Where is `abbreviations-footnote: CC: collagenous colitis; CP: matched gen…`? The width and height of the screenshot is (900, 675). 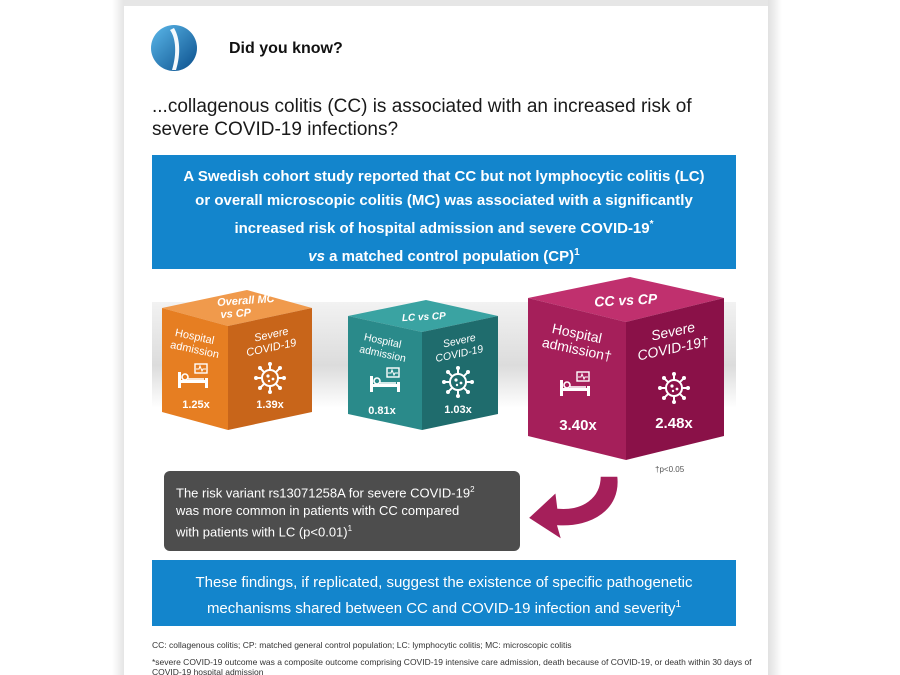 abbreviations-footnote: CC: collagenous colitis; CP: matched gen… is located at coordinates (362, 645).